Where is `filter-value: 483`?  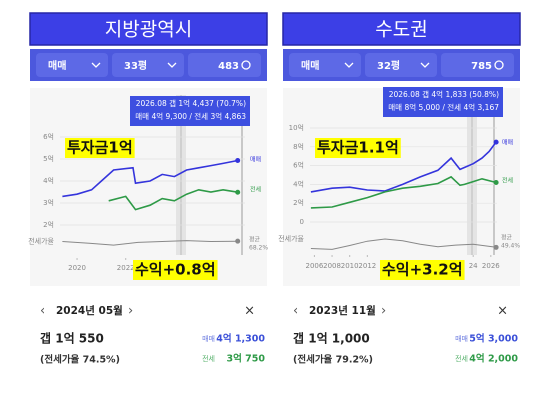
filter-value: 483 is located at coordinates (228, 66).